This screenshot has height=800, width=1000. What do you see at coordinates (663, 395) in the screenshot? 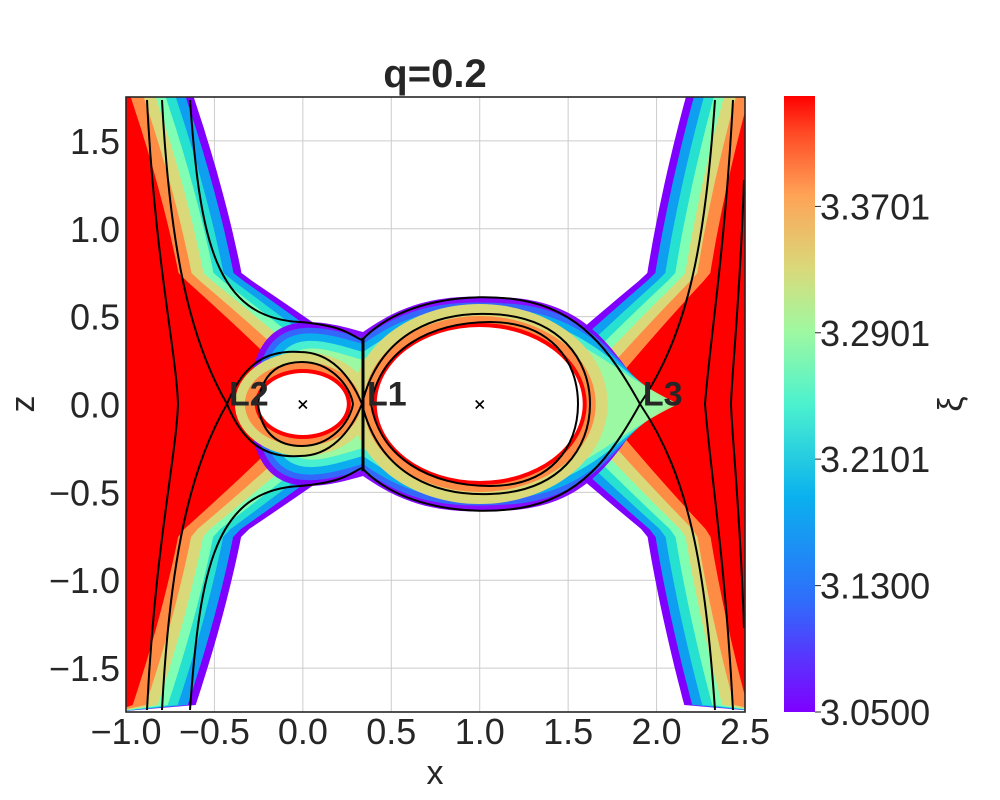
I see `lagrange-label-l3: L3` at bounding box center [663, 395].